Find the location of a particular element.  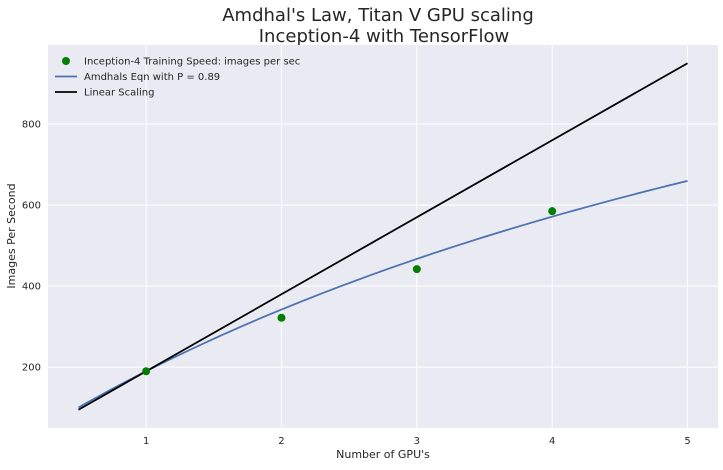

x-tick-label: 1 is located at coordinates (146, 441).